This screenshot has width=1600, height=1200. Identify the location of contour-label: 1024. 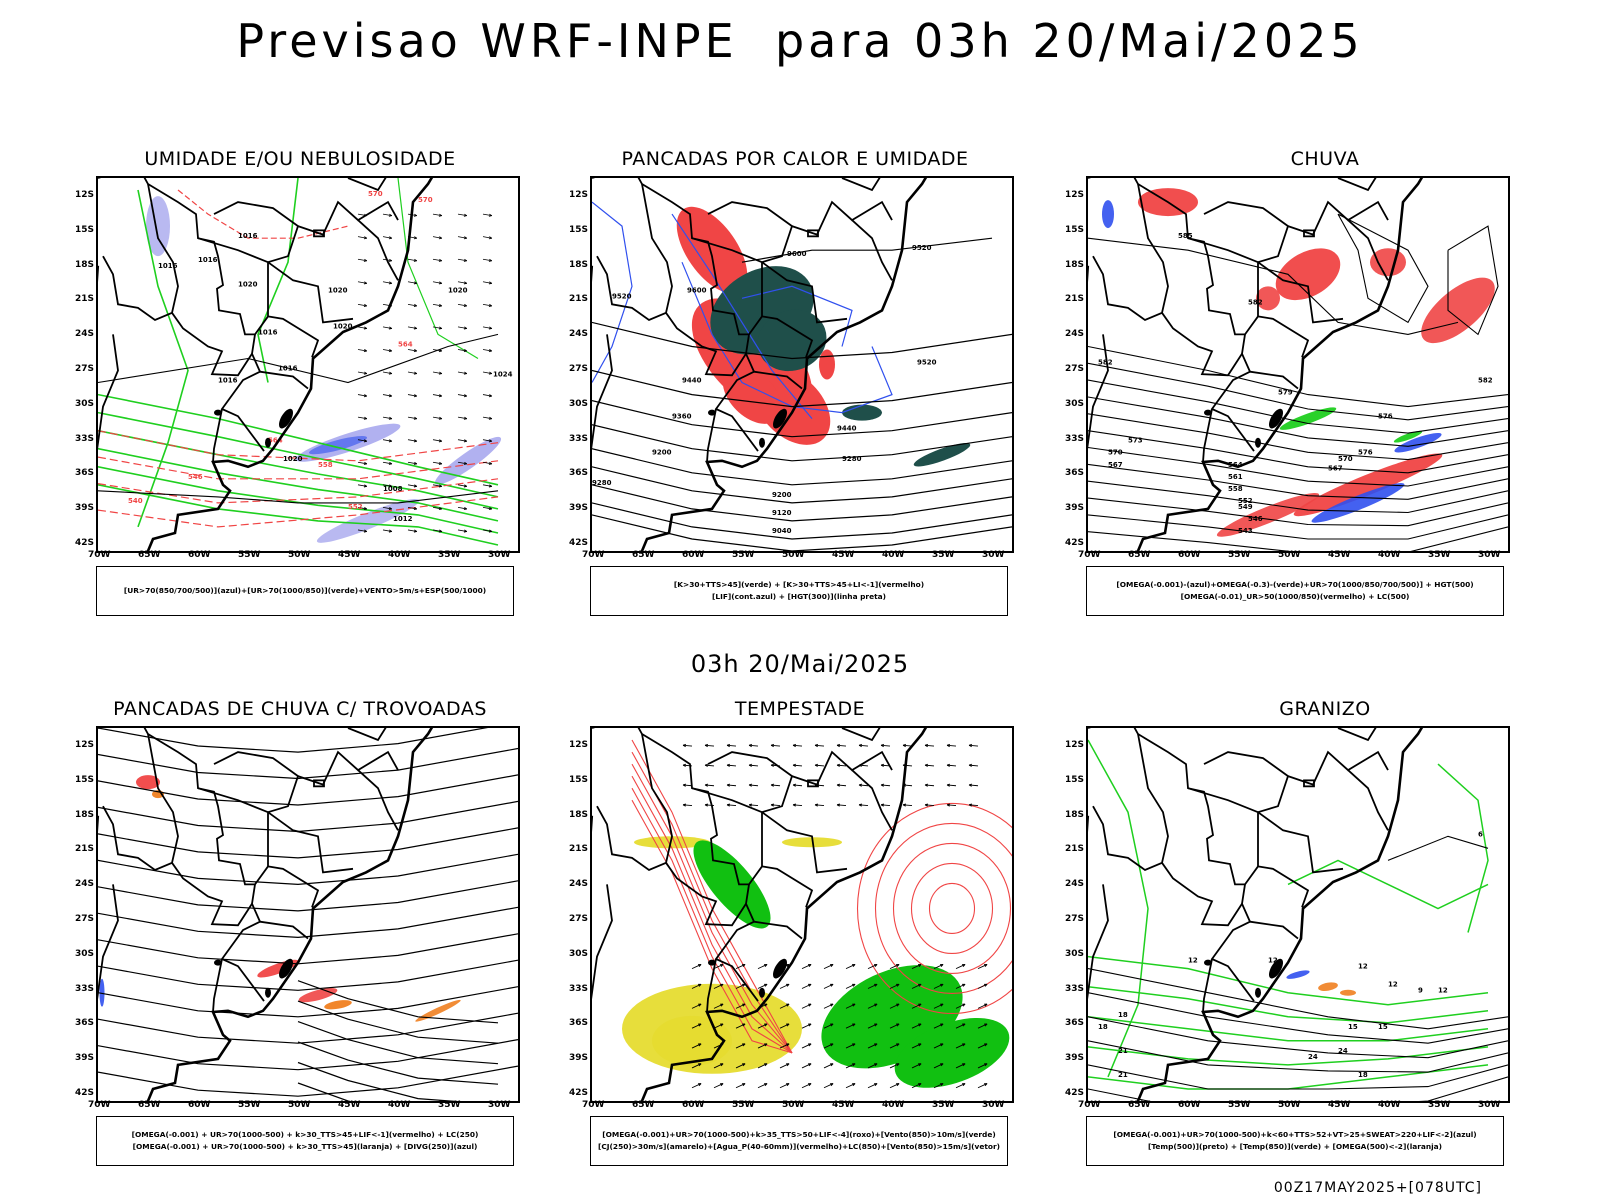
(503, 375).